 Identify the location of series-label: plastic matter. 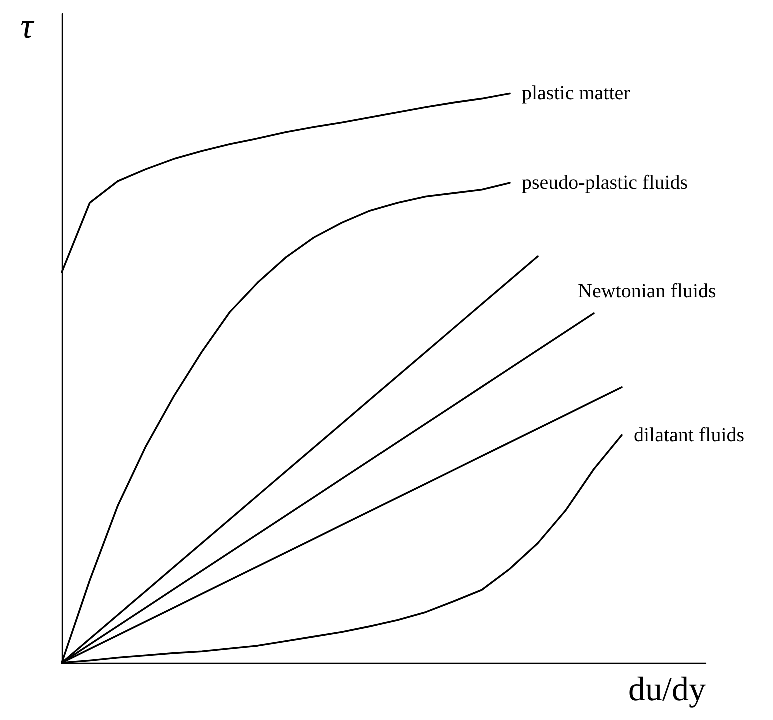
(576, 93).